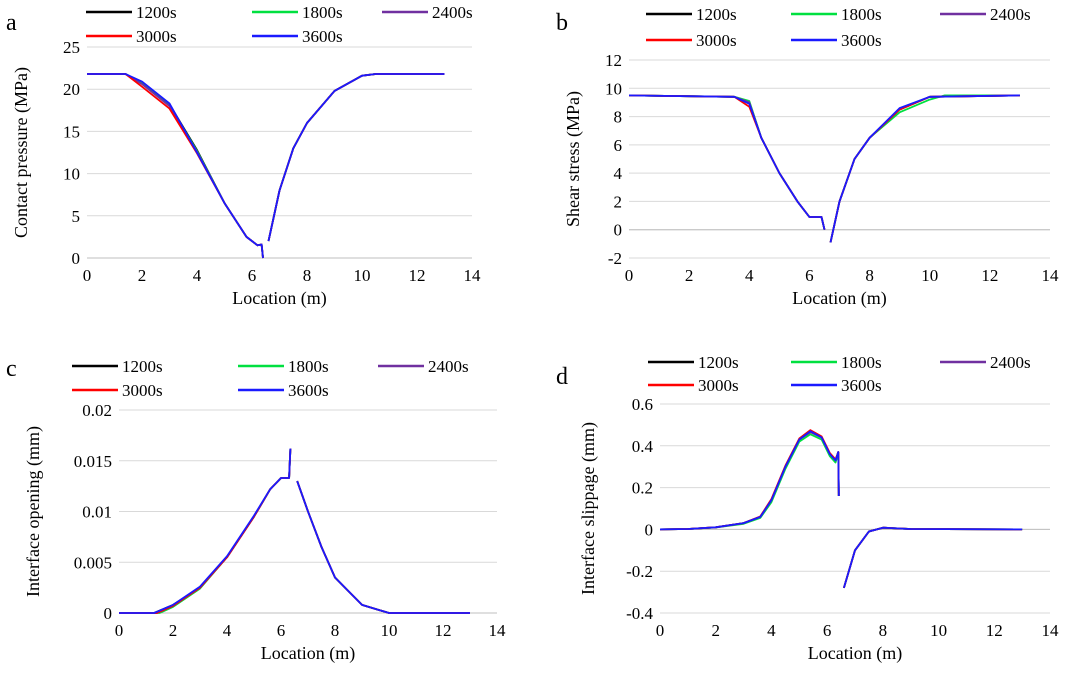  Describe the element at coordinates (93, 461) in the screenshot. I see `y-tick-label: 0.015` at that location.